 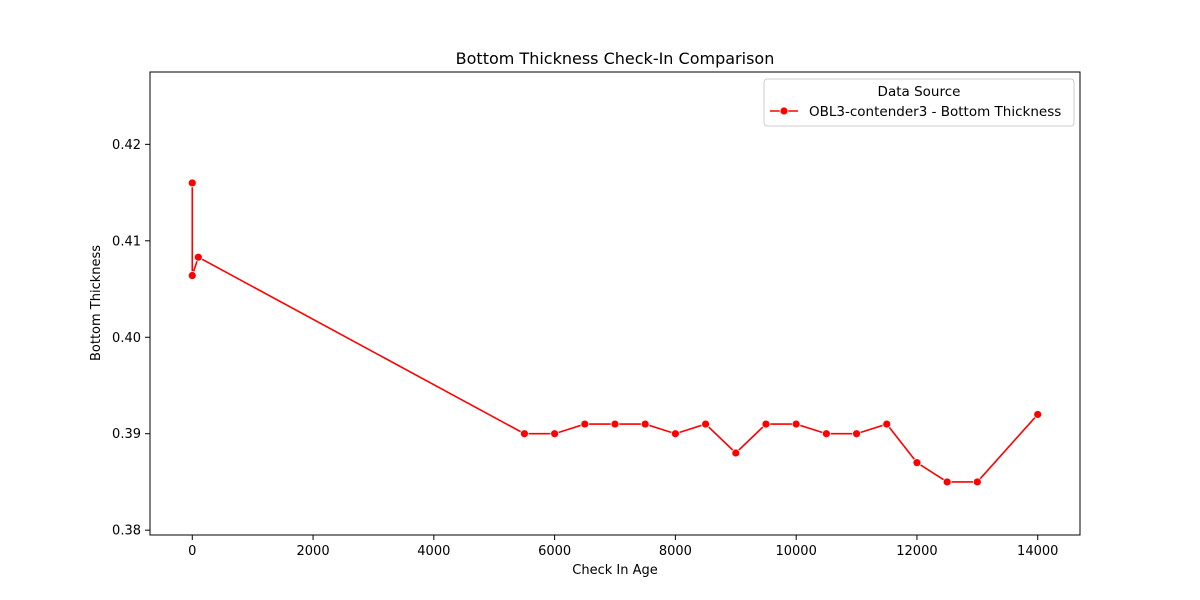 What do you see at coordinates (795, 551) in the screenshot?
I see `x-tick-label: 10000` at bounding box center [795, 551].